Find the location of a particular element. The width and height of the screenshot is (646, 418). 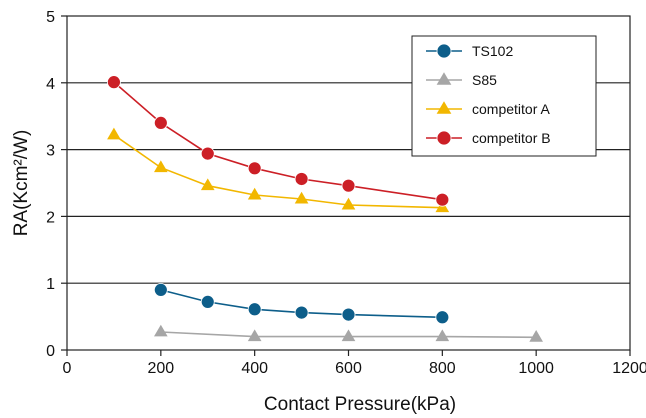

x-tick-label-3: 600 is located at coordinates (348, 368).